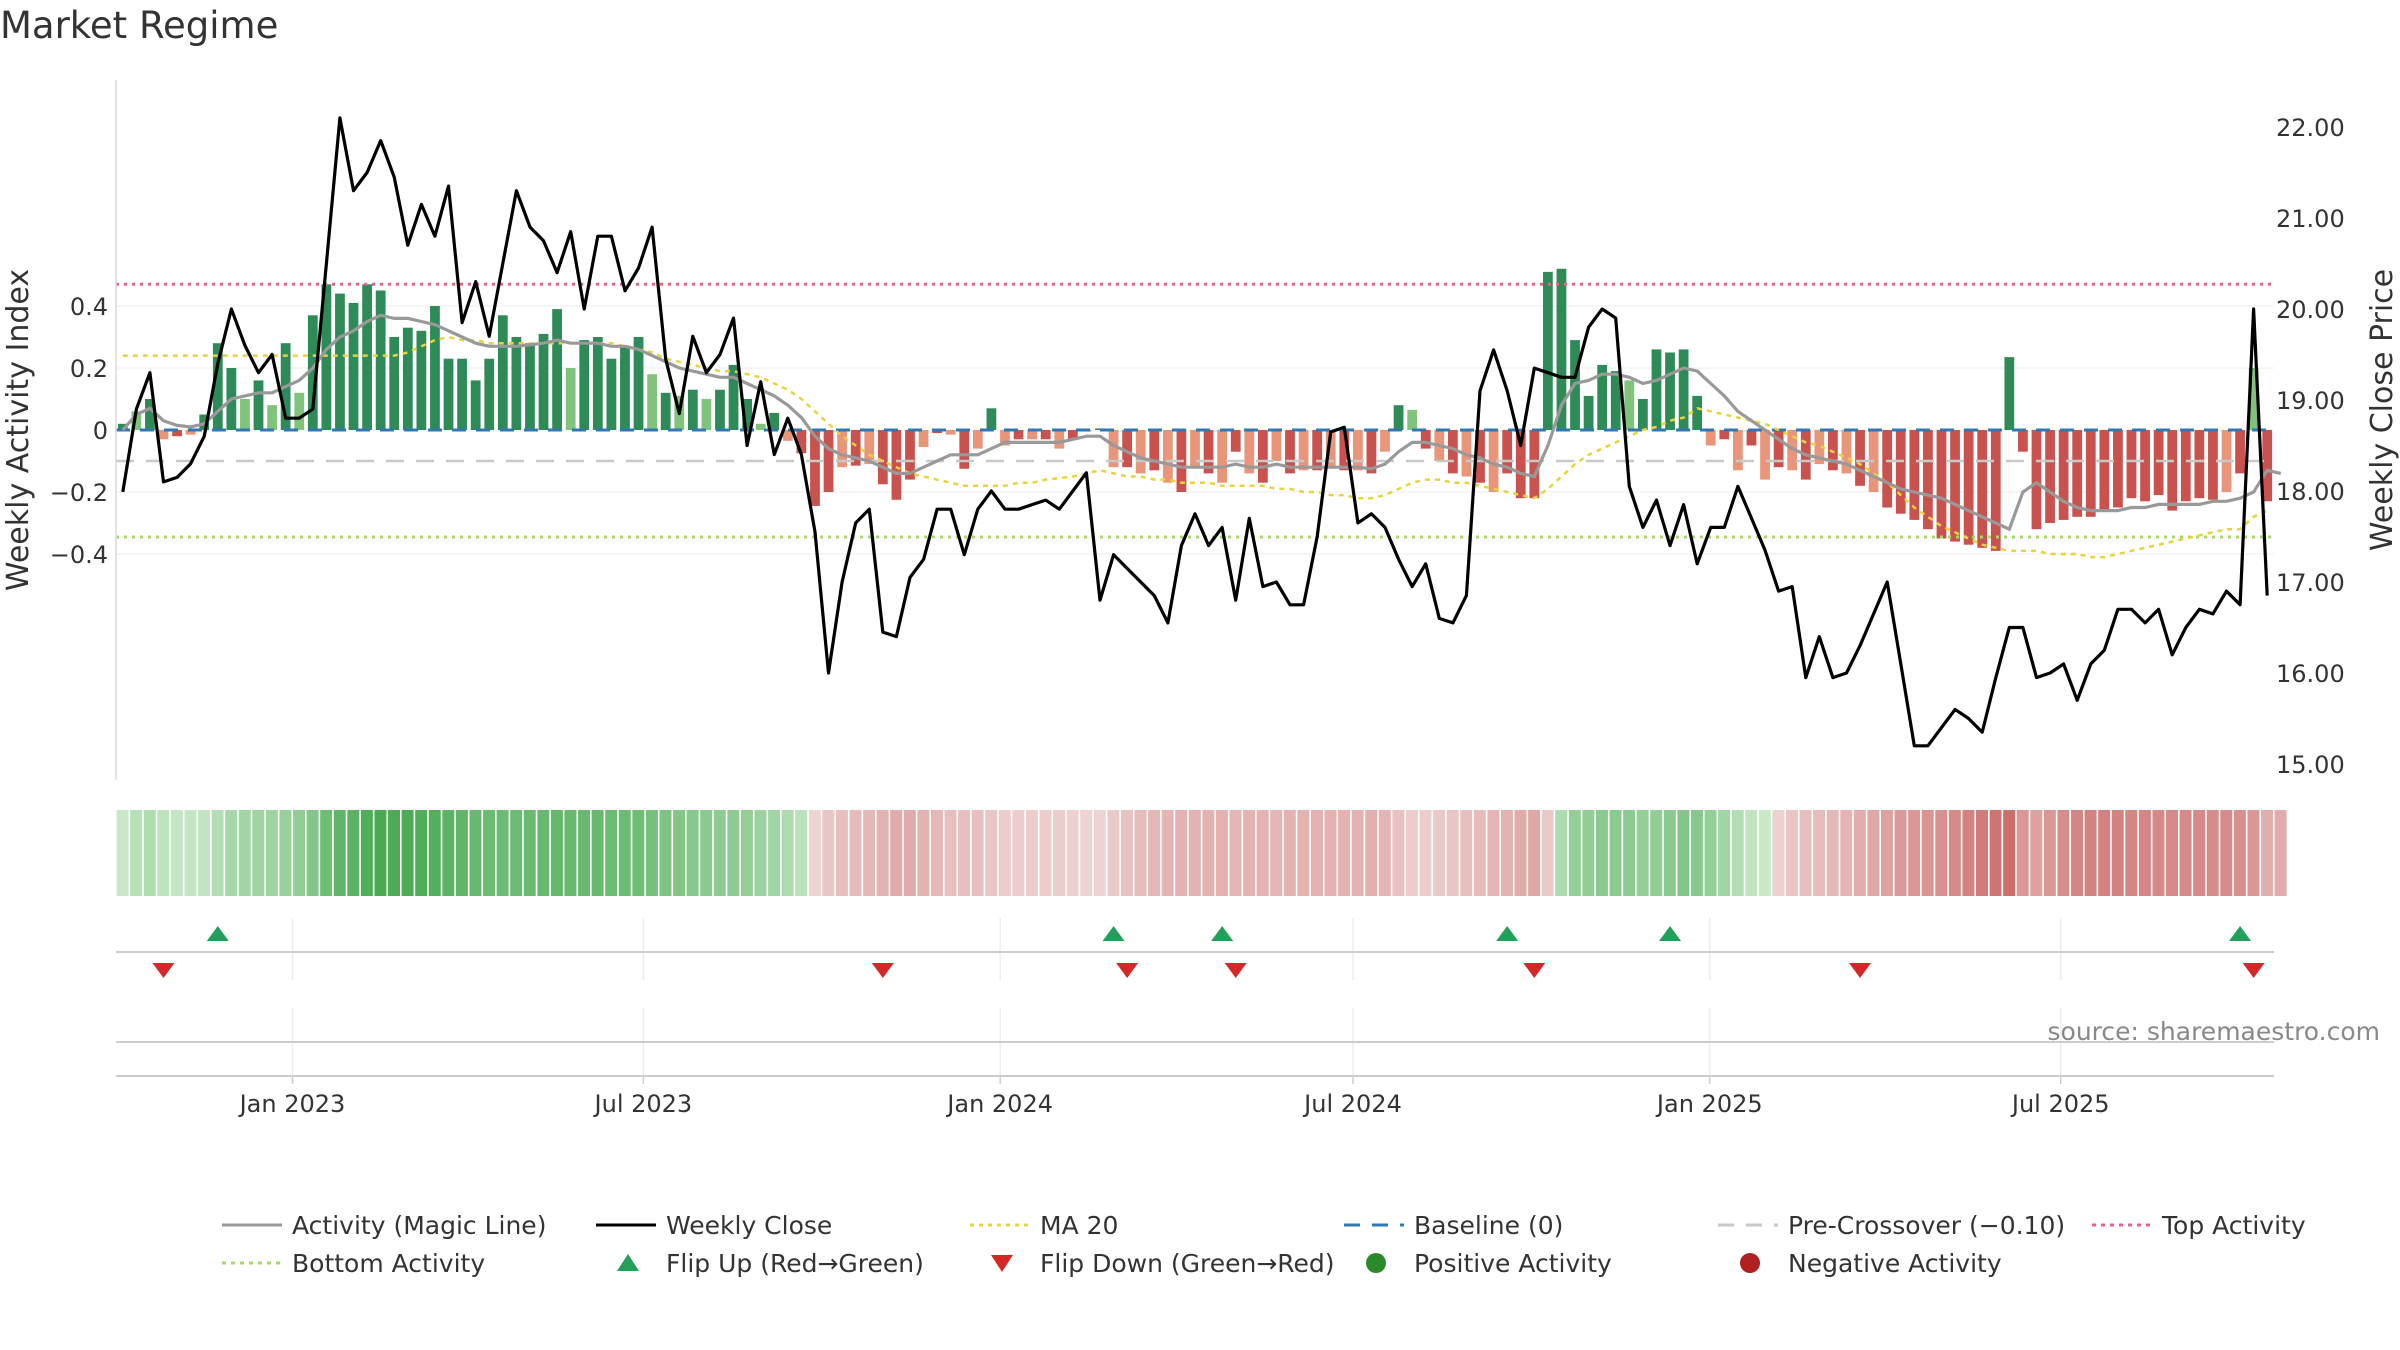 Image resolution: width=2400 pixels, height=1350 pixels. What do you see at coordinates (1895, 1263) in the screenshot?
I see `legend-label: Negative Activity` at bounding box center [1895, 1263].